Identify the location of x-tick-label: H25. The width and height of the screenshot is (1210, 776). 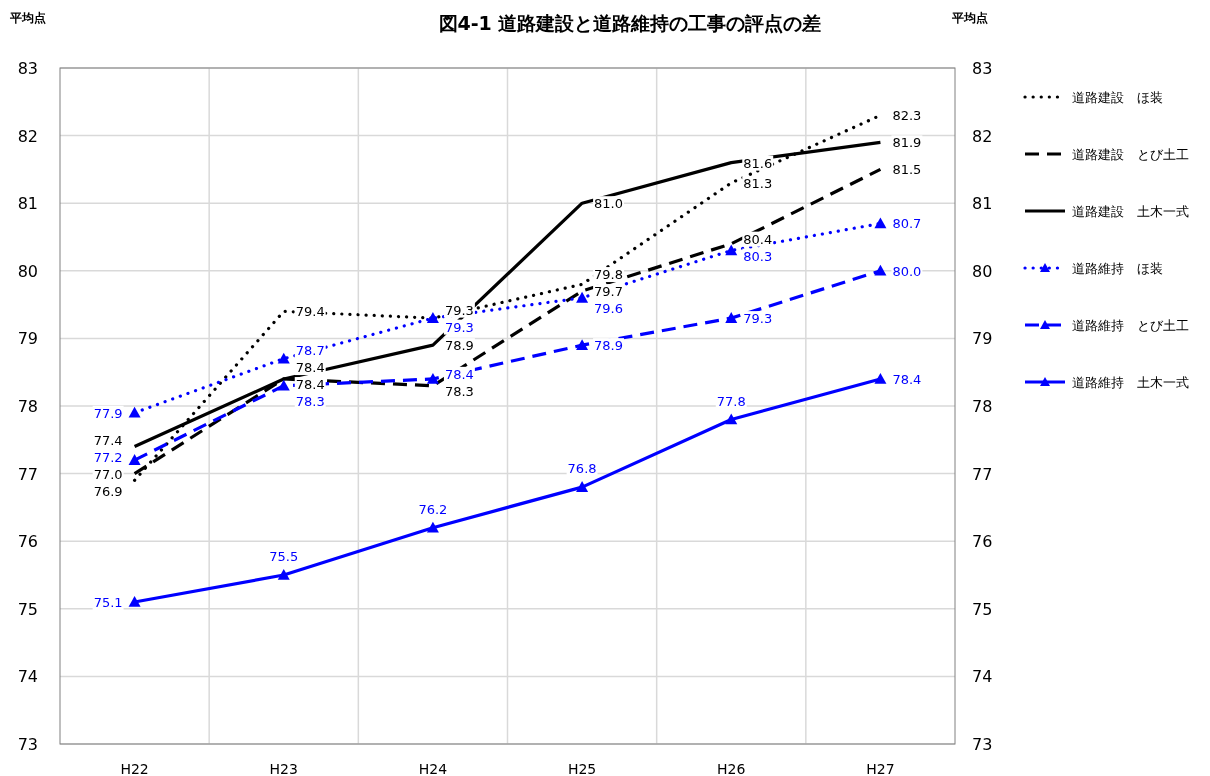
(582, 768).